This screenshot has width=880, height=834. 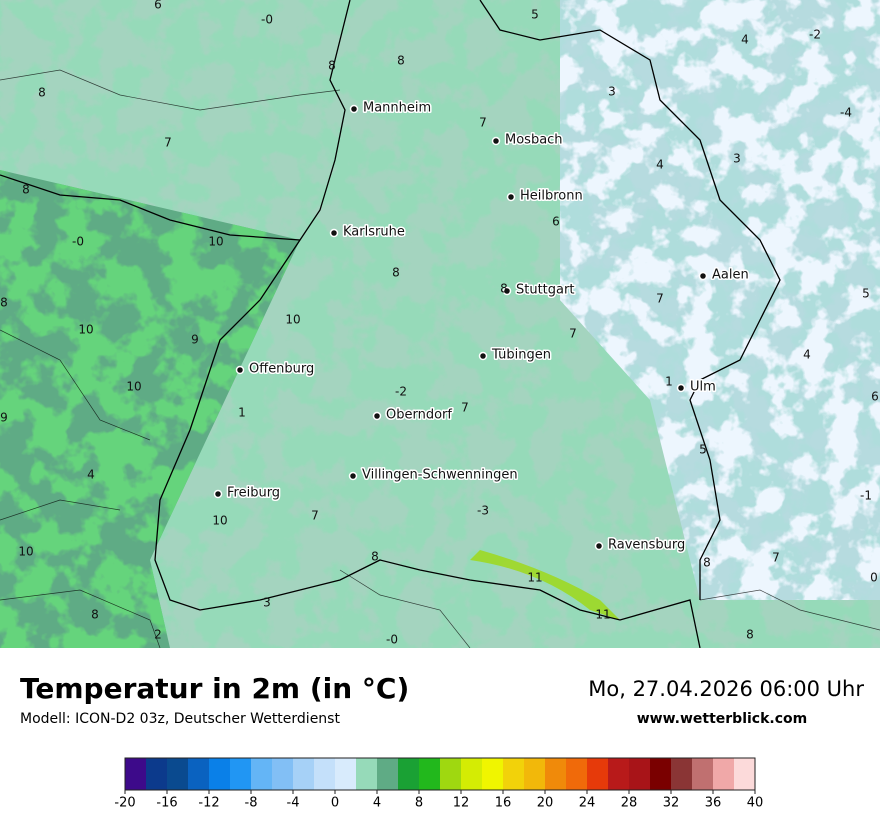 What do you see at coordinates (166, 803) in the screenshot?
I see `colorbar-tick-label: -16` at bounding box center [166, 803].